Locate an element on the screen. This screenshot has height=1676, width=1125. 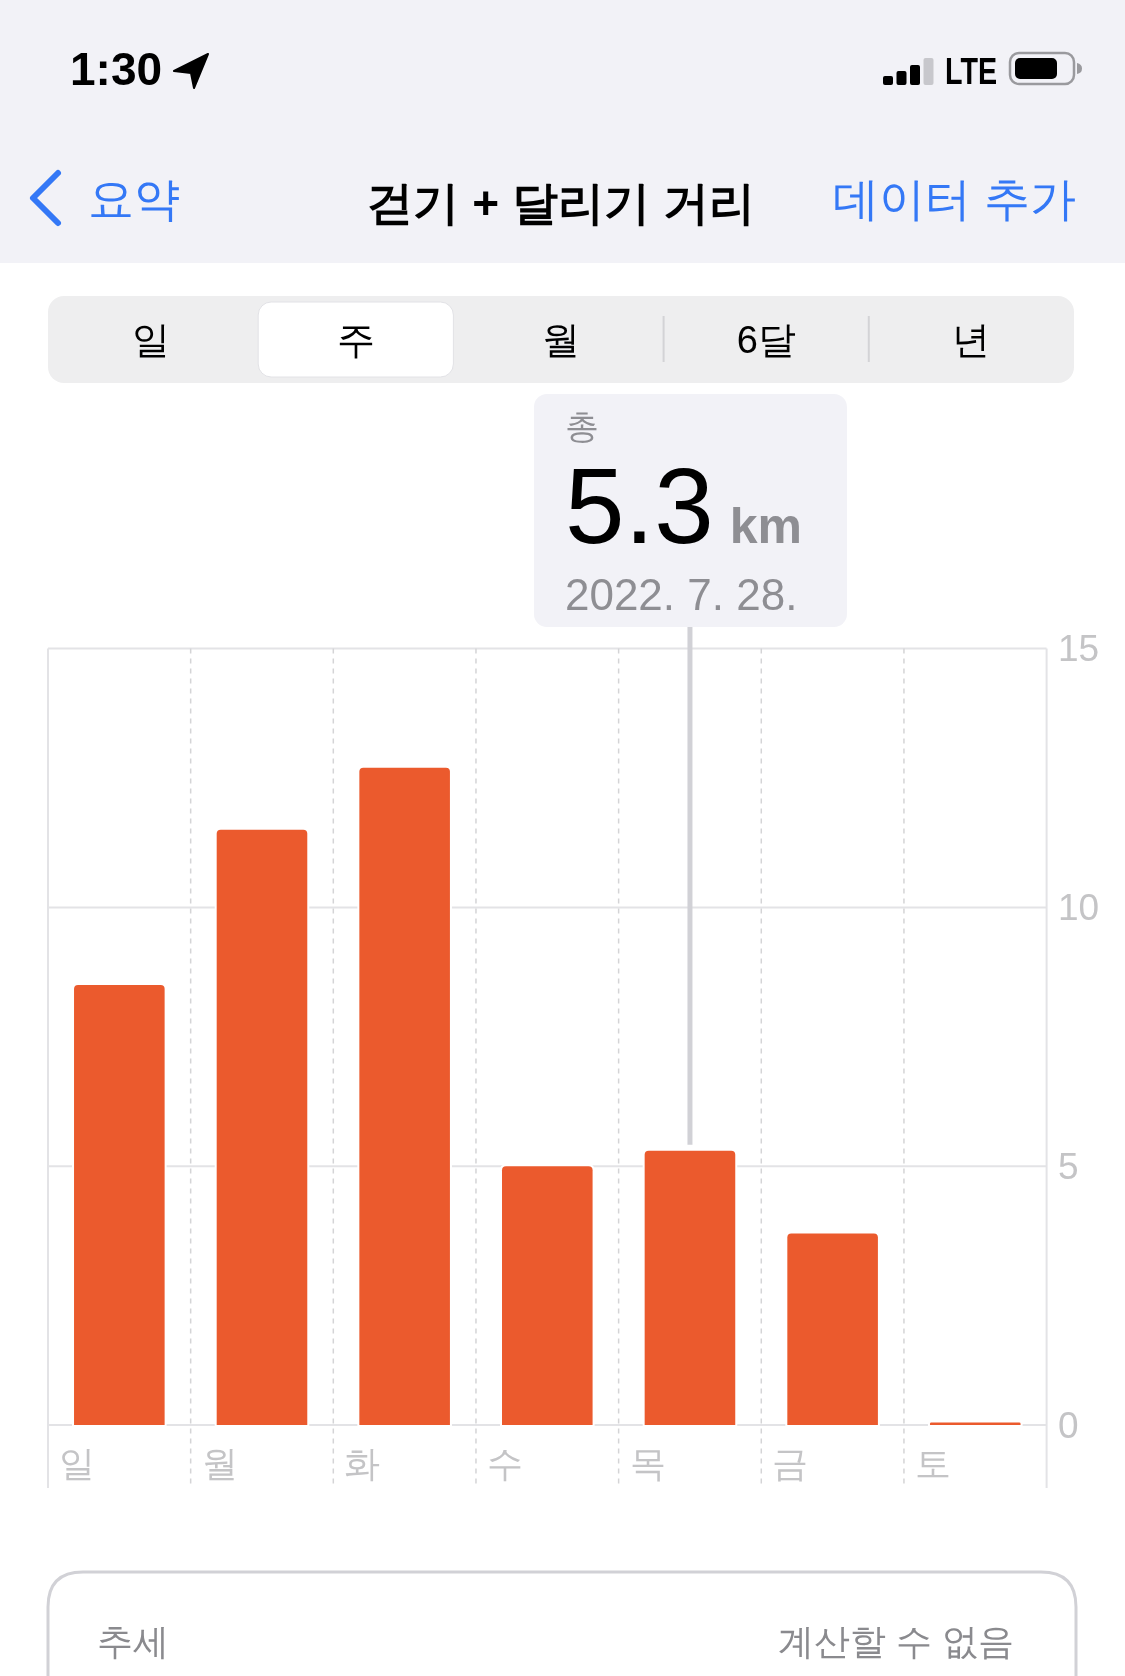
annotation: 계산할 수 없음 is located at coordinates (896, 1641).